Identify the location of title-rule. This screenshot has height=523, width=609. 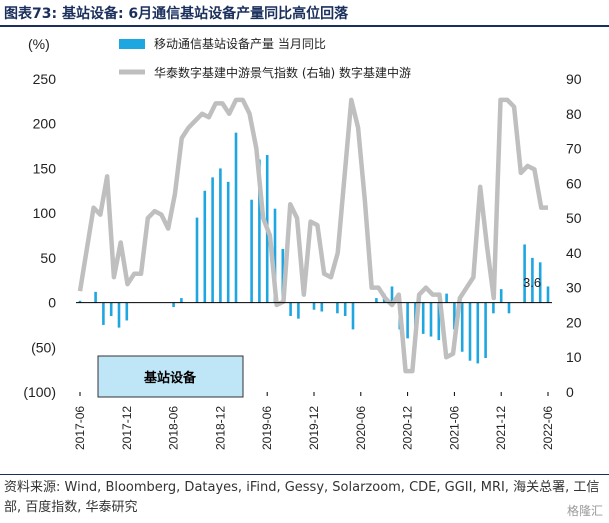
(304, 26).